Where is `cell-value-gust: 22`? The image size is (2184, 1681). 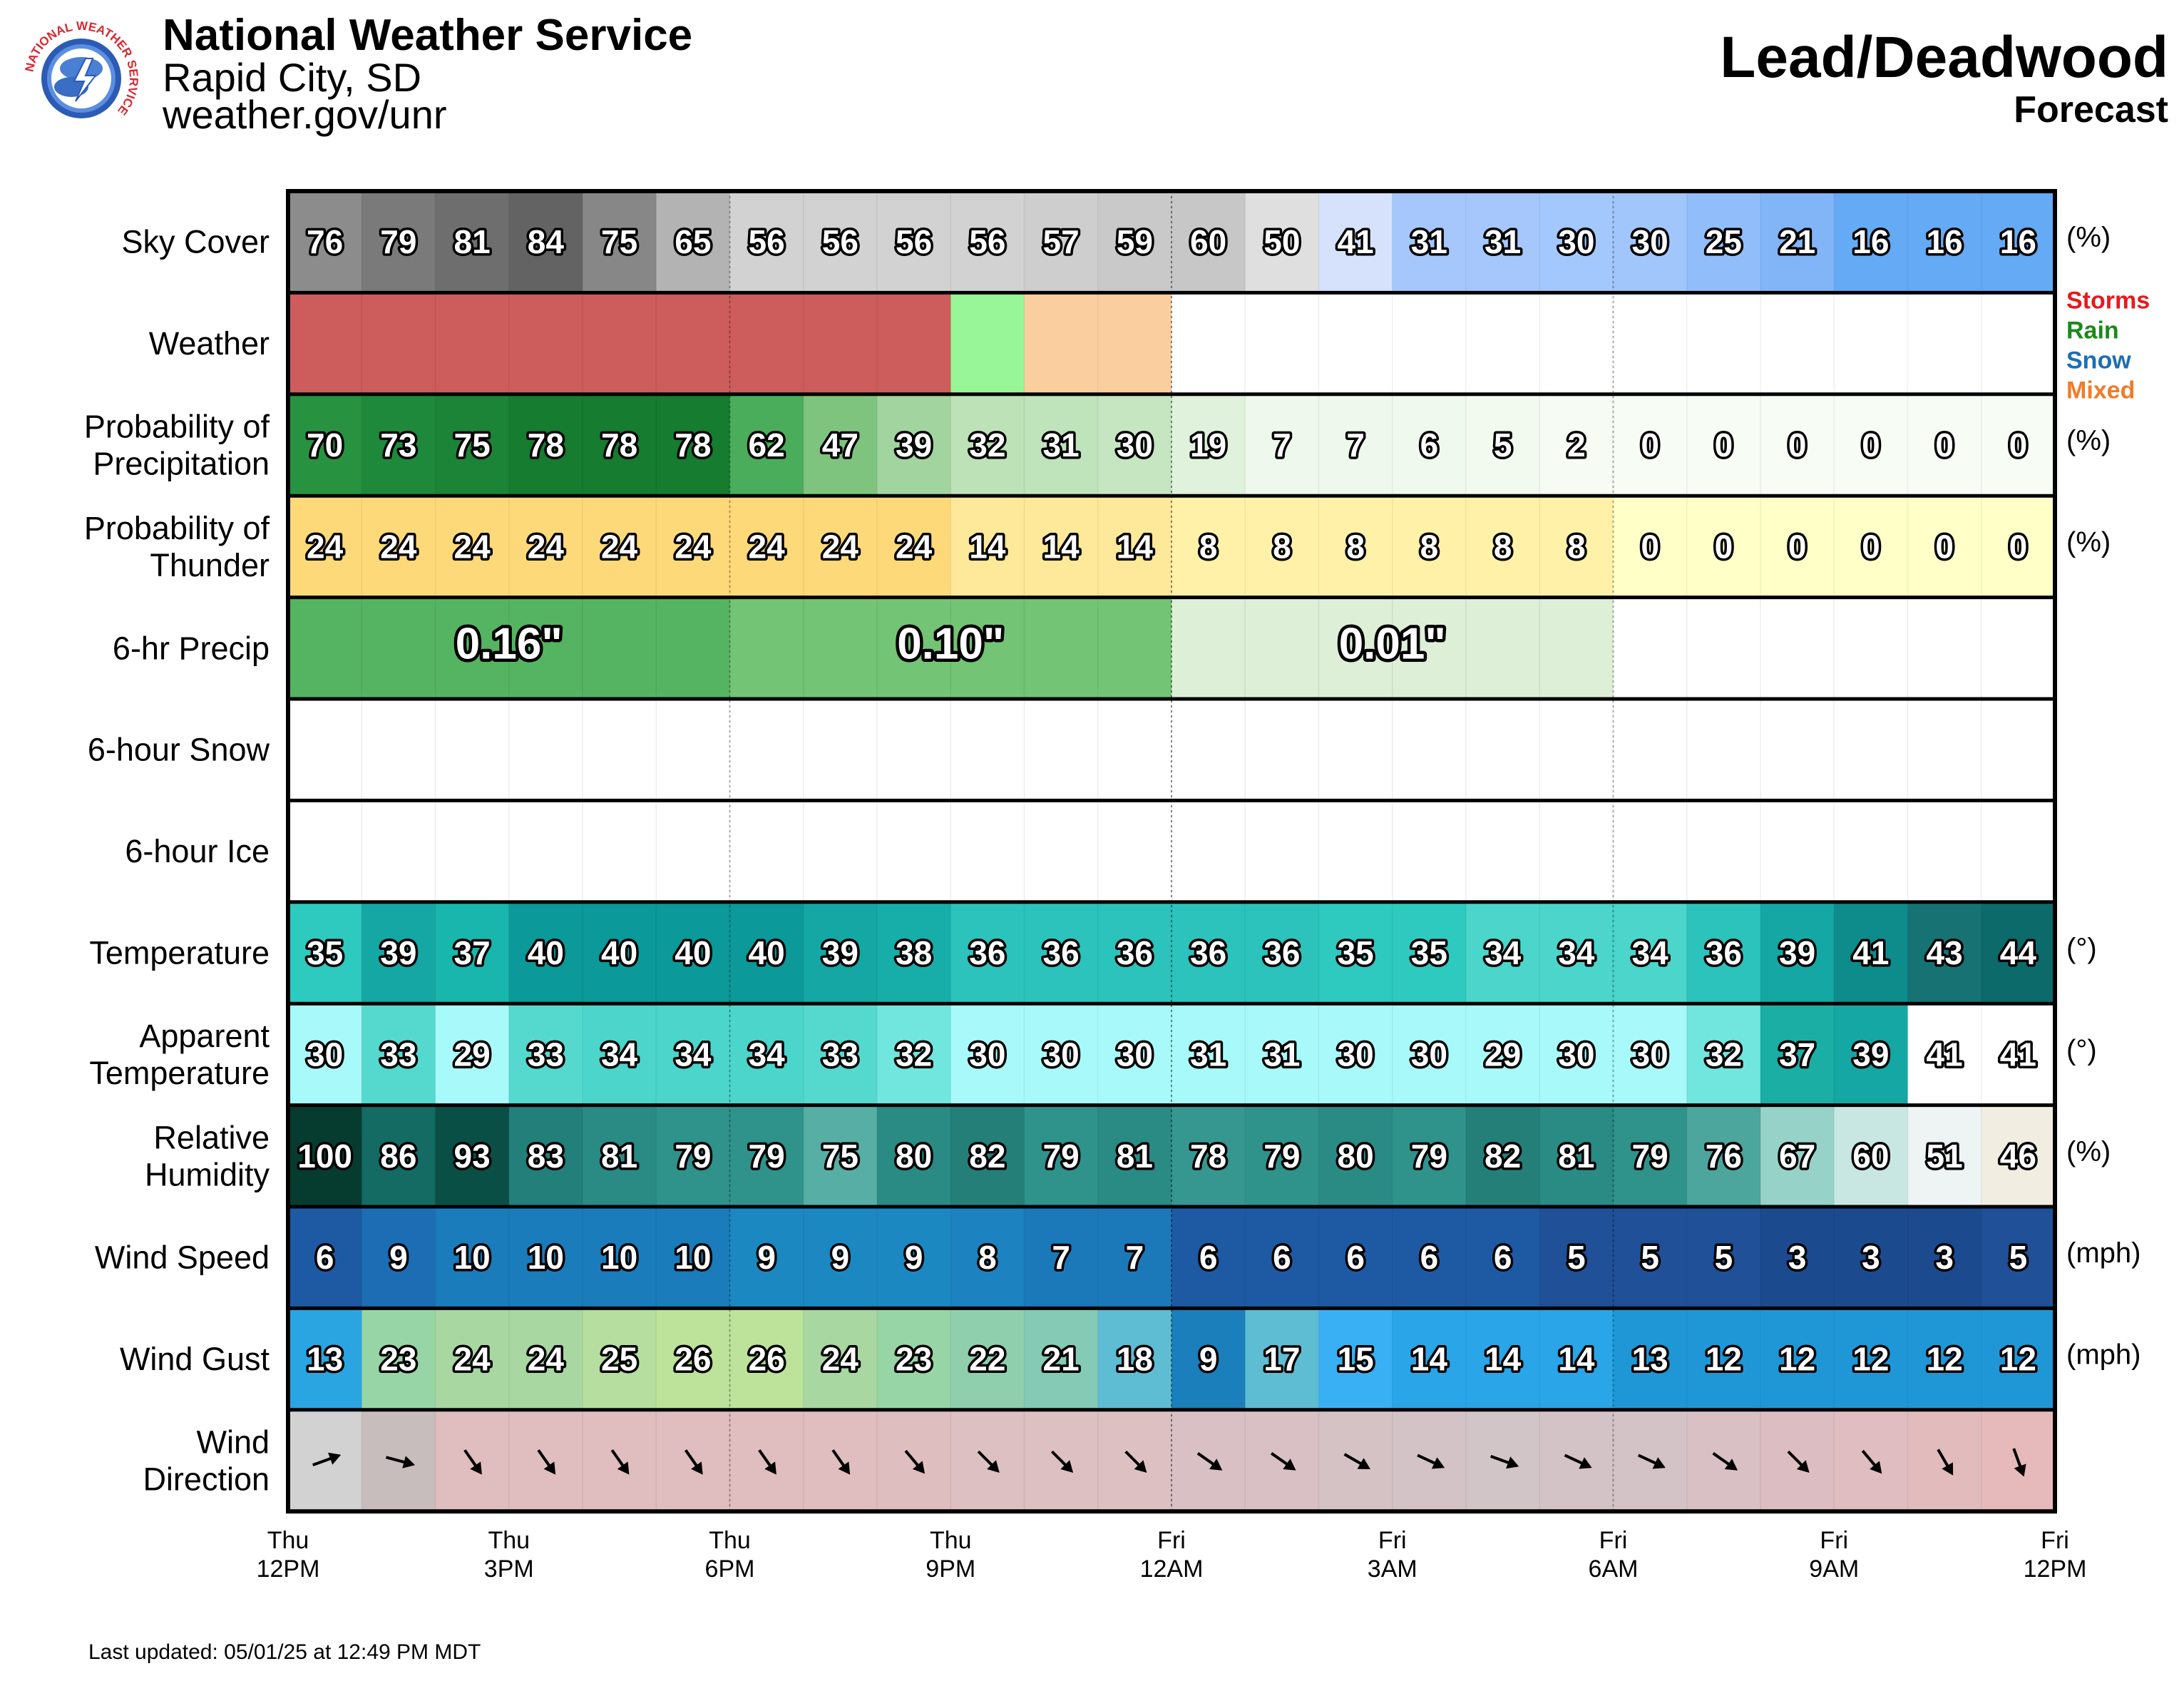
cell-value-gust: 22 is located at coordinates (987, 1359).